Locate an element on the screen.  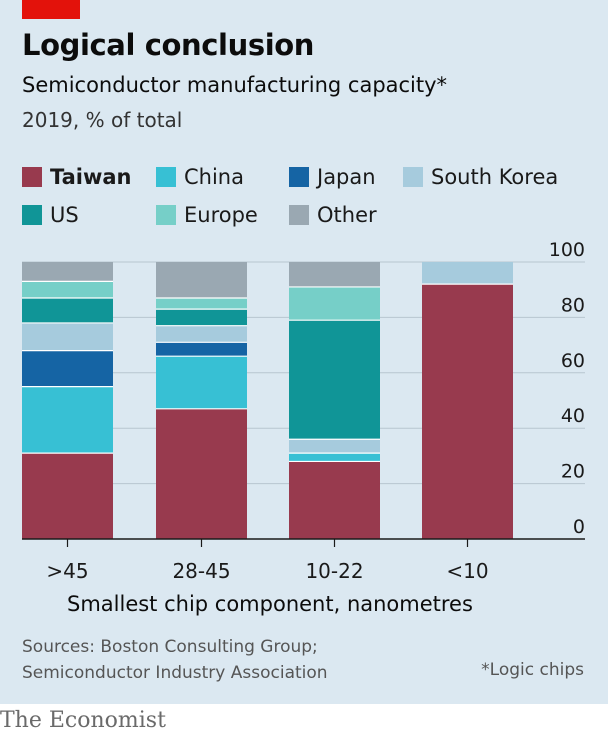
legend-item-taiwan: Taiwan is located at coordinates (77, 177).